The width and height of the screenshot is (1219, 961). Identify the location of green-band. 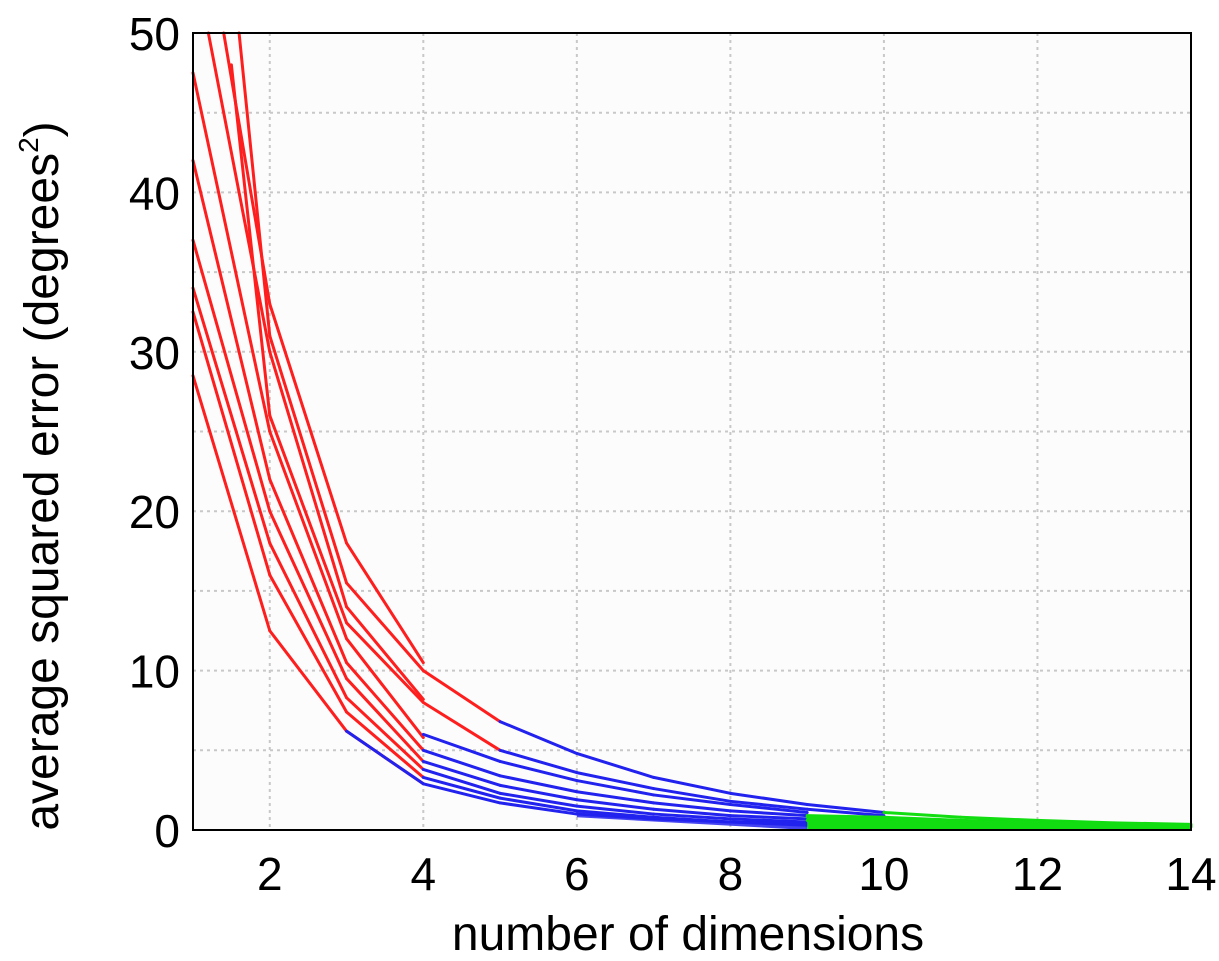
(999, 822).